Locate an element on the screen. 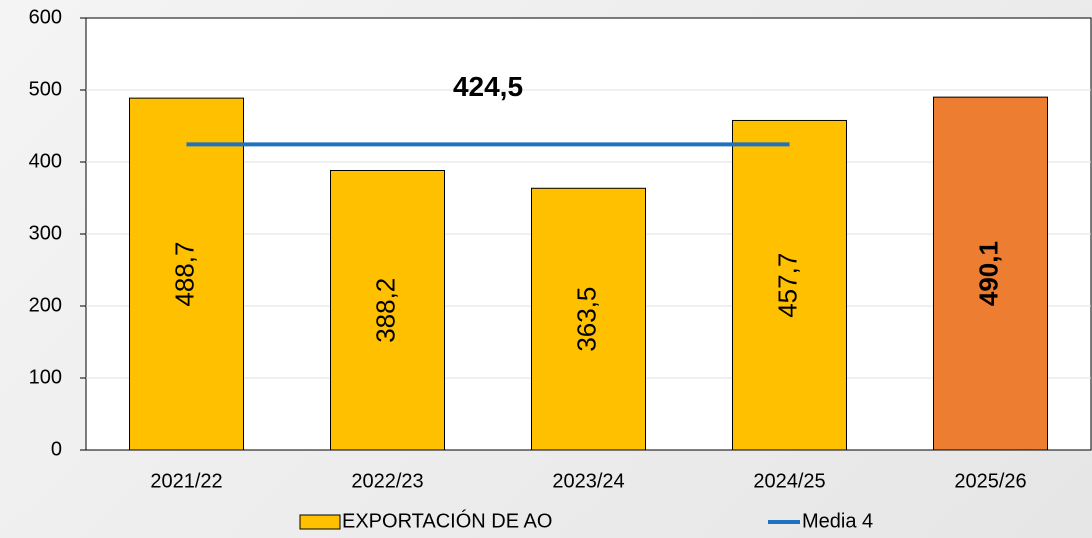  x-tick-label: 2025/26 is located at coordinates (990, 481).